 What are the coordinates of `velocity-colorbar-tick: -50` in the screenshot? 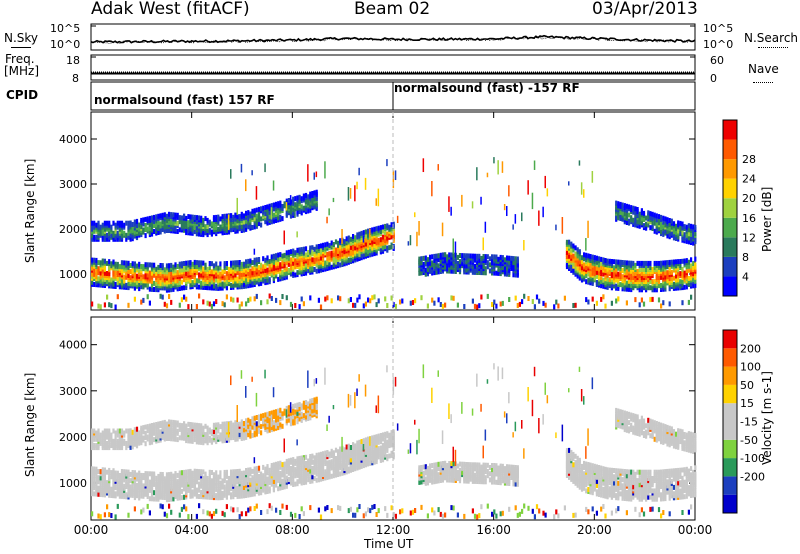 It's located at (749, 440).